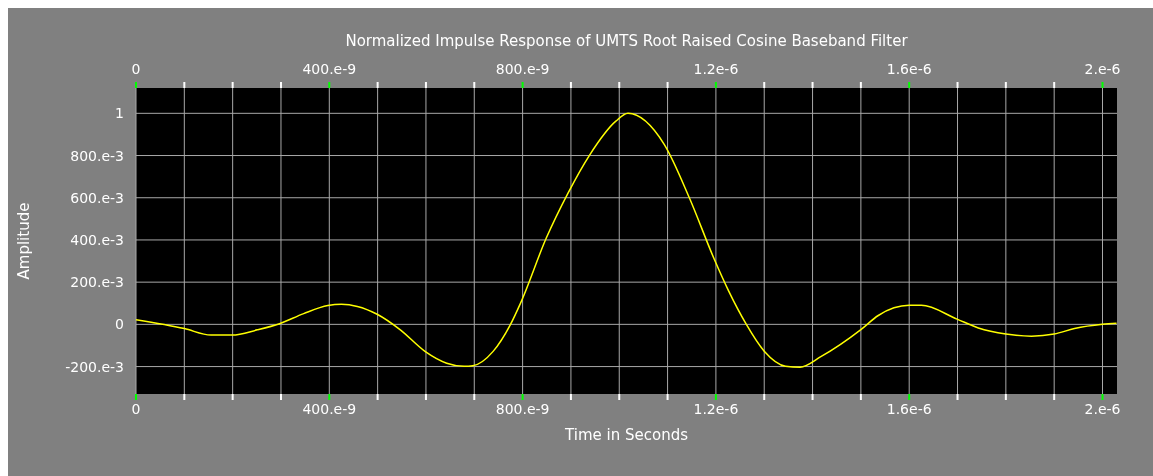  What do you see at coordinates (119, 324) in the screenshot?
I see `y-tick-label: 0` at bounding box center [119, 324].